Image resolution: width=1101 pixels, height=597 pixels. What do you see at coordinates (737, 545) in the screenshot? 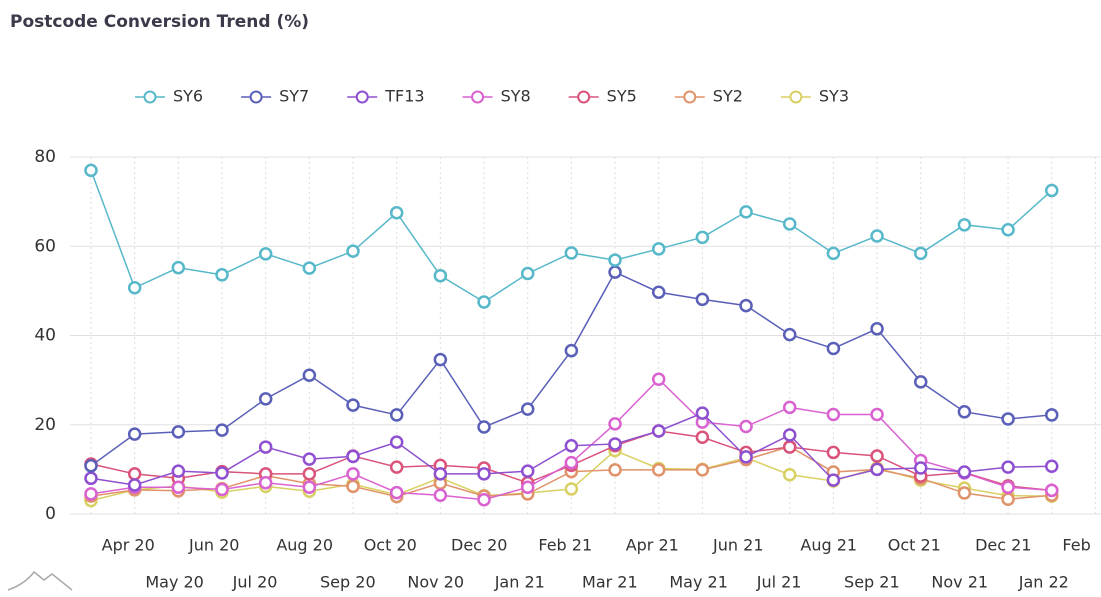
I see `x-tick-label: Jun 21` at bounding box center [737, 545].